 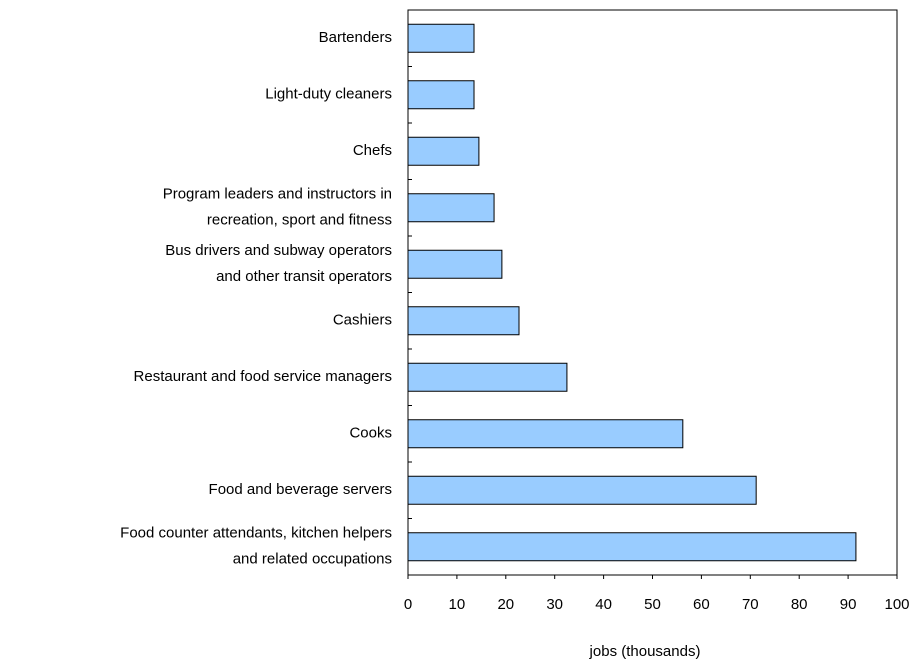 What do you see at coordinates (304, 276) in the screenshot?
I see `y-tick-label: and other transit operators` at bounding box center [304, 276].